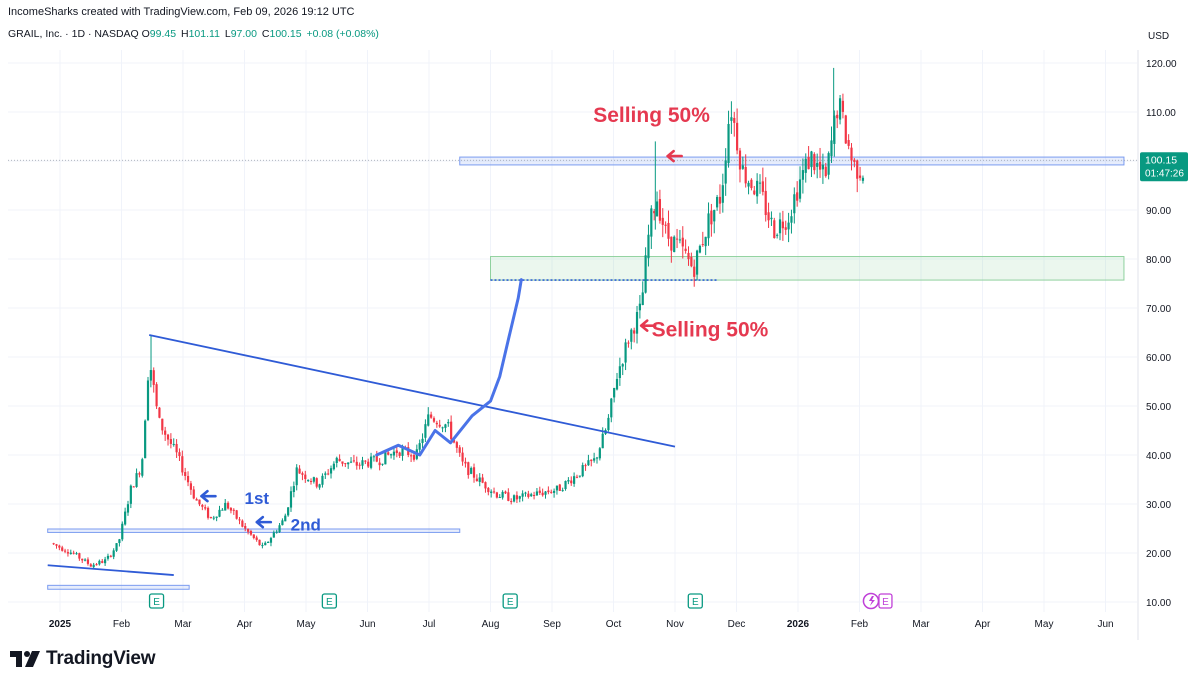  What do you see at coordinates (614, 624) in the screenshot?
I see `time-tick-label: Oct` at bounding box center [614, 624].